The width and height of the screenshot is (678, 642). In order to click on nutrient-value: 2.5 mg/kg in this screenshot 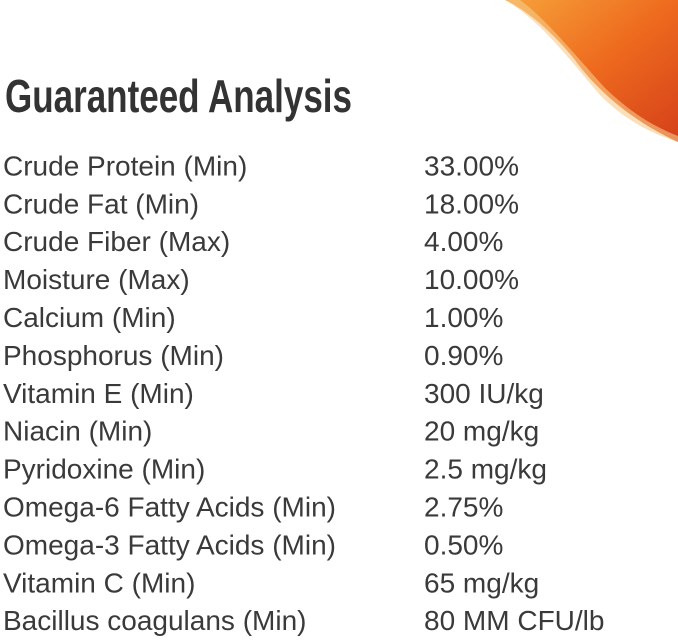, I will do `click(485, 469)`.